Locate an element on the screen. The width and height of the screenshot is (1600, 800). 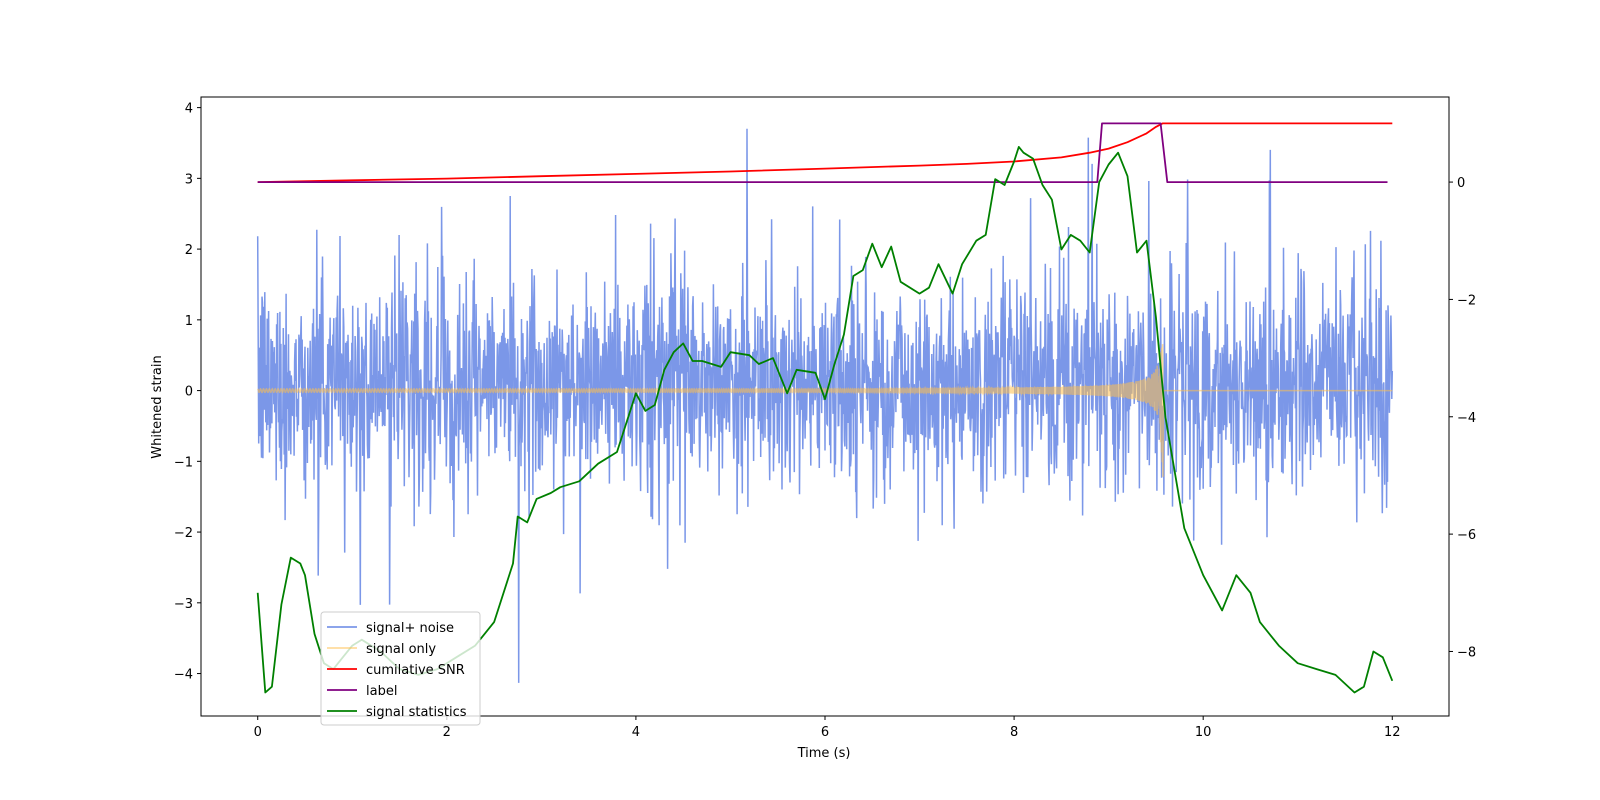
y2-tick-label: −4 is located at coordinates (1466, 418).